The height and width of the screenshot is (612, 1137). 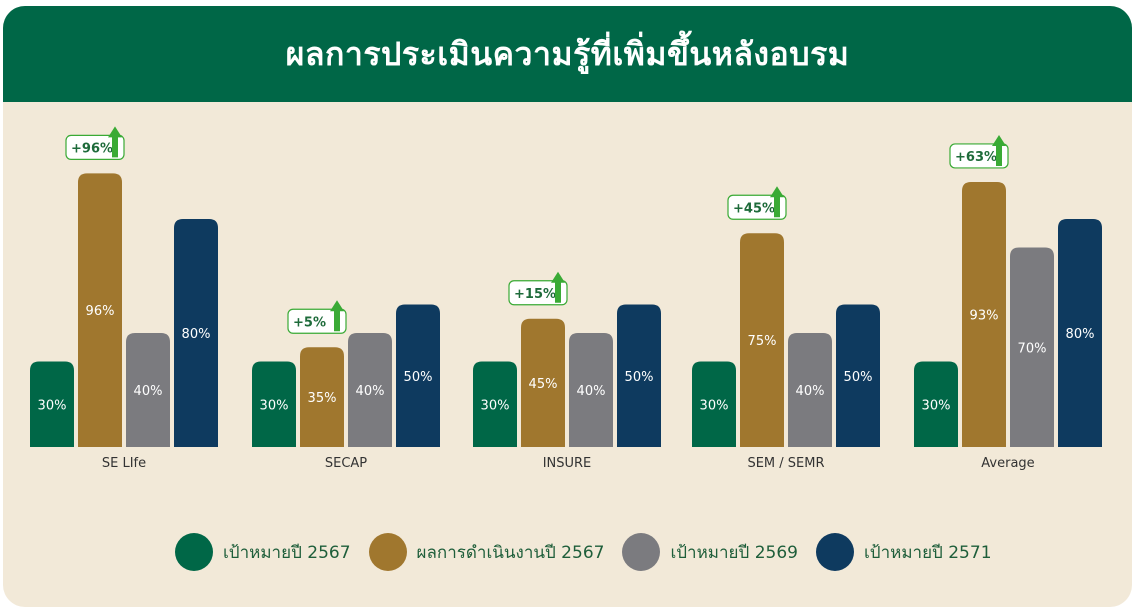 I want to click on bar-group: 30% 75% +45% 40% 50% SEM / SEMR, so click(x=786, y=328).